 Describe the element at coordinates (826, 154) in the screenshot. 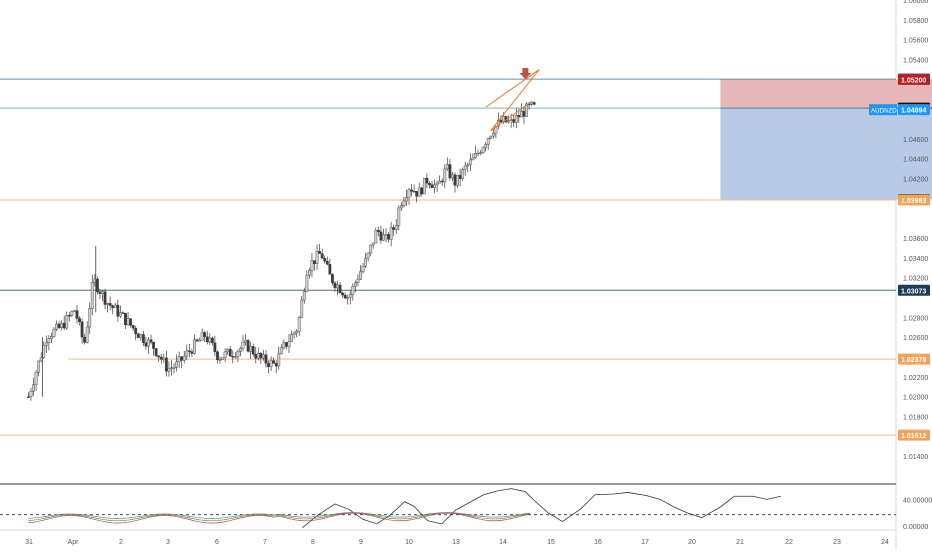

I see `take-profit-zone` at that location.